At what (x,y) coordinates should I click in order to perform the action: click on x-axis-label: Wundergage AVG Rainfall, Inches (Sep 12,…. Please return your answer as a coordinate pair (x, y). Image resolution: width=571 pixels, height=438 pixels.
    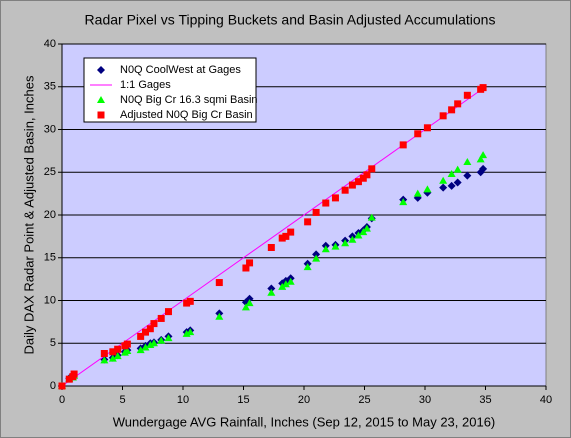
    Looking at the image, I should click on (304, 421).